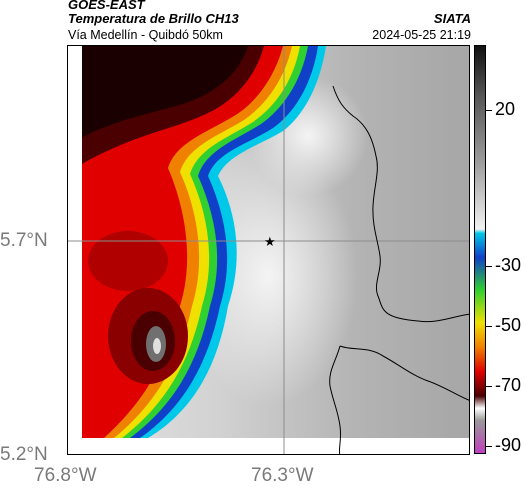 This screenshot has width=526, height=491. Describe the element at coordinates (65, 475) in the screenshot. I see `lon-label-76.8: 76.8°W` at that location.